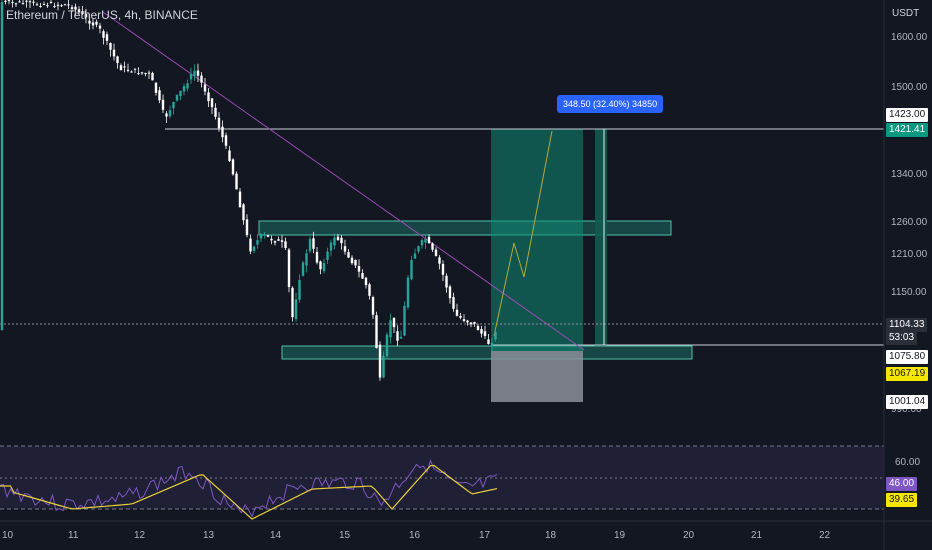  Describe the element at coordinates (537, 376) in the screenshot. I see `long-position-loss-area` at that location.